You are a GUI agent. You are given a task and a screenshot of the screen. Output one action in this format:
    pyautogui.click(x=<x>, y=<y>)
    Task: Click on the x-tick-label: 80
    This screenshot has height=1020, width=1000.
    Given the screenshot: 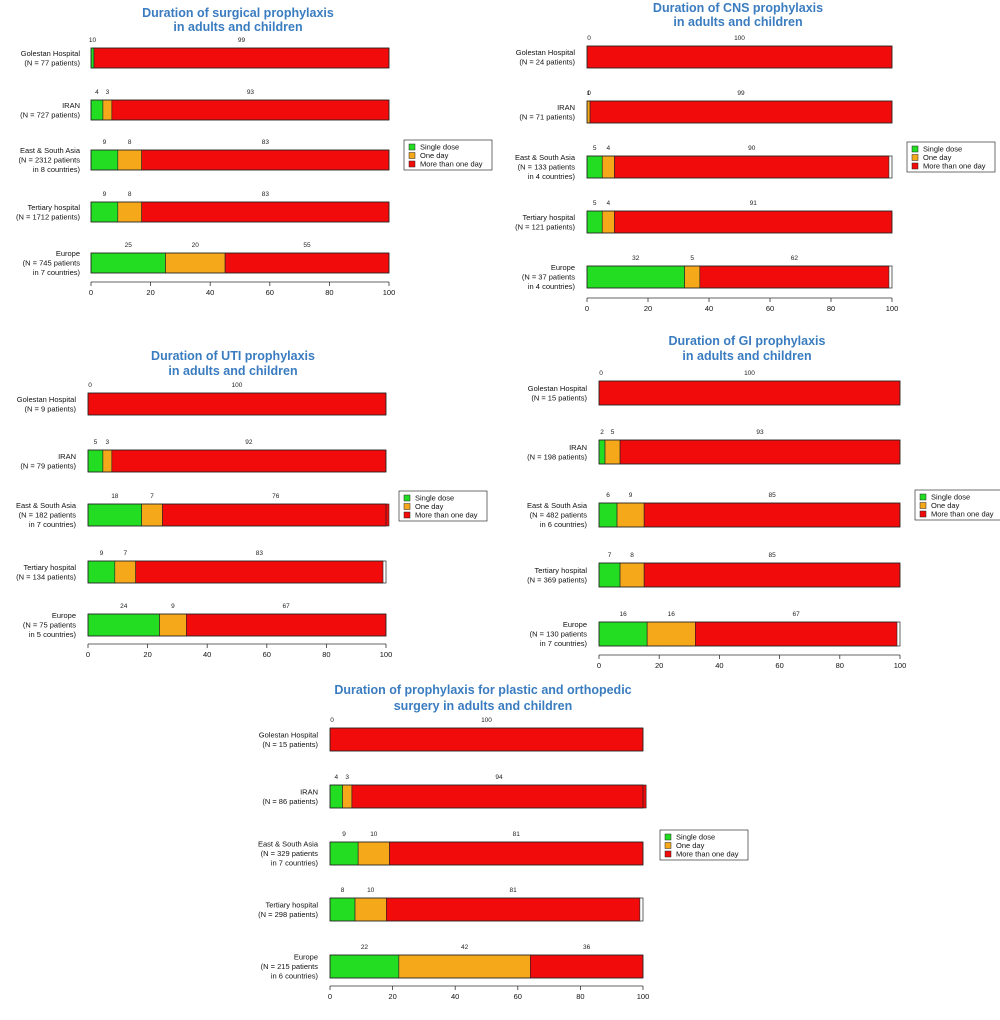 What is the action you would take?
    pyautogui.click(x=580, y=996)
    